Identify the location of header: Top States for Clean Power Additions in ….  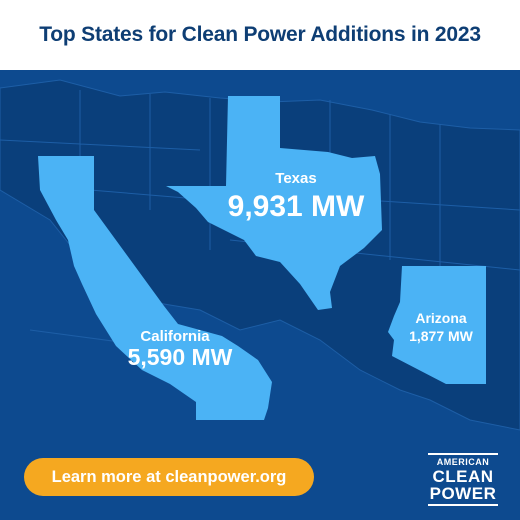
(260, 35).